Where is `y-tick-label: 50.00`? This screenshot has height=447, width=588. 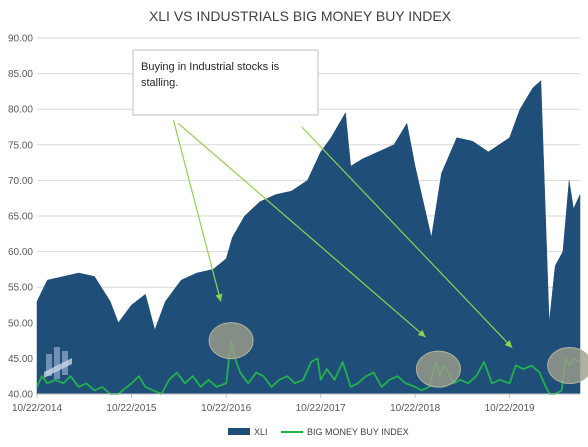
y-tick-label: 50.00 is located at coordinates (20, 323).